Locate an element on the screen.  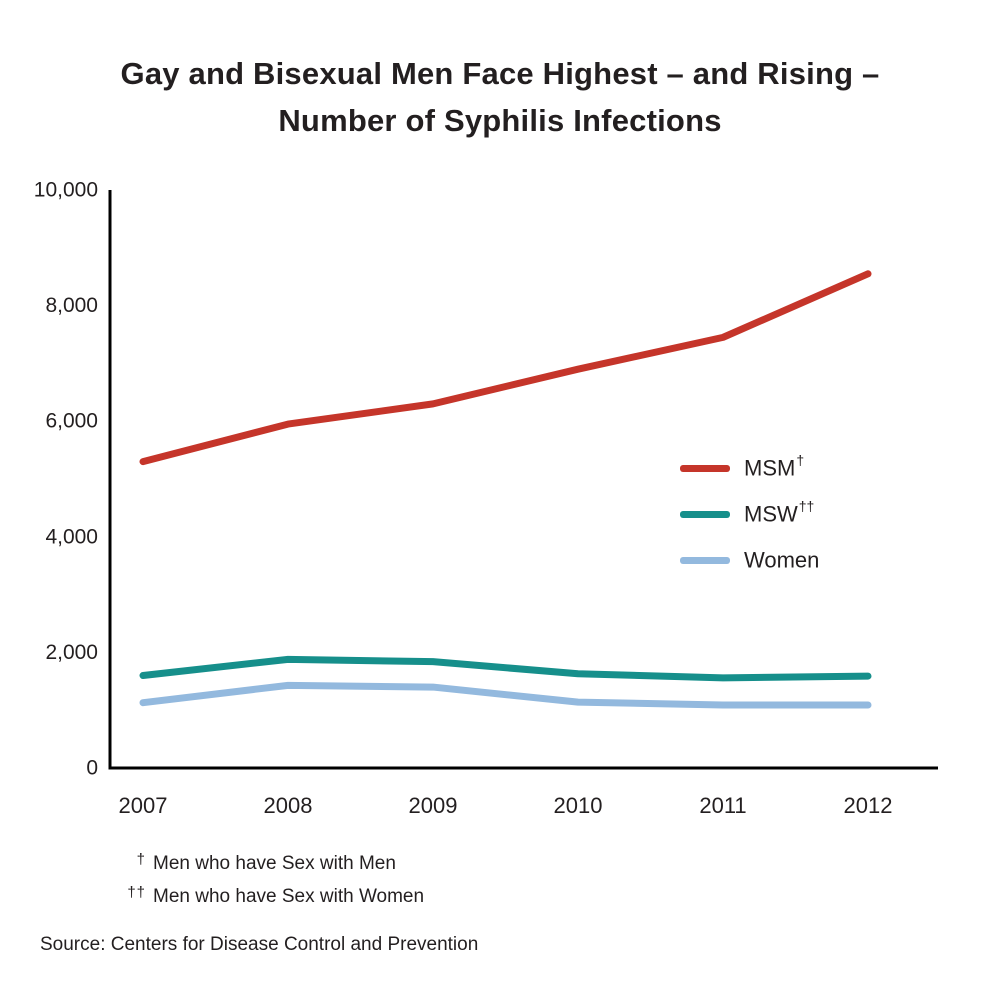
chart-legend: MSM† MSW†† Women is located at coordinates (749, 514).